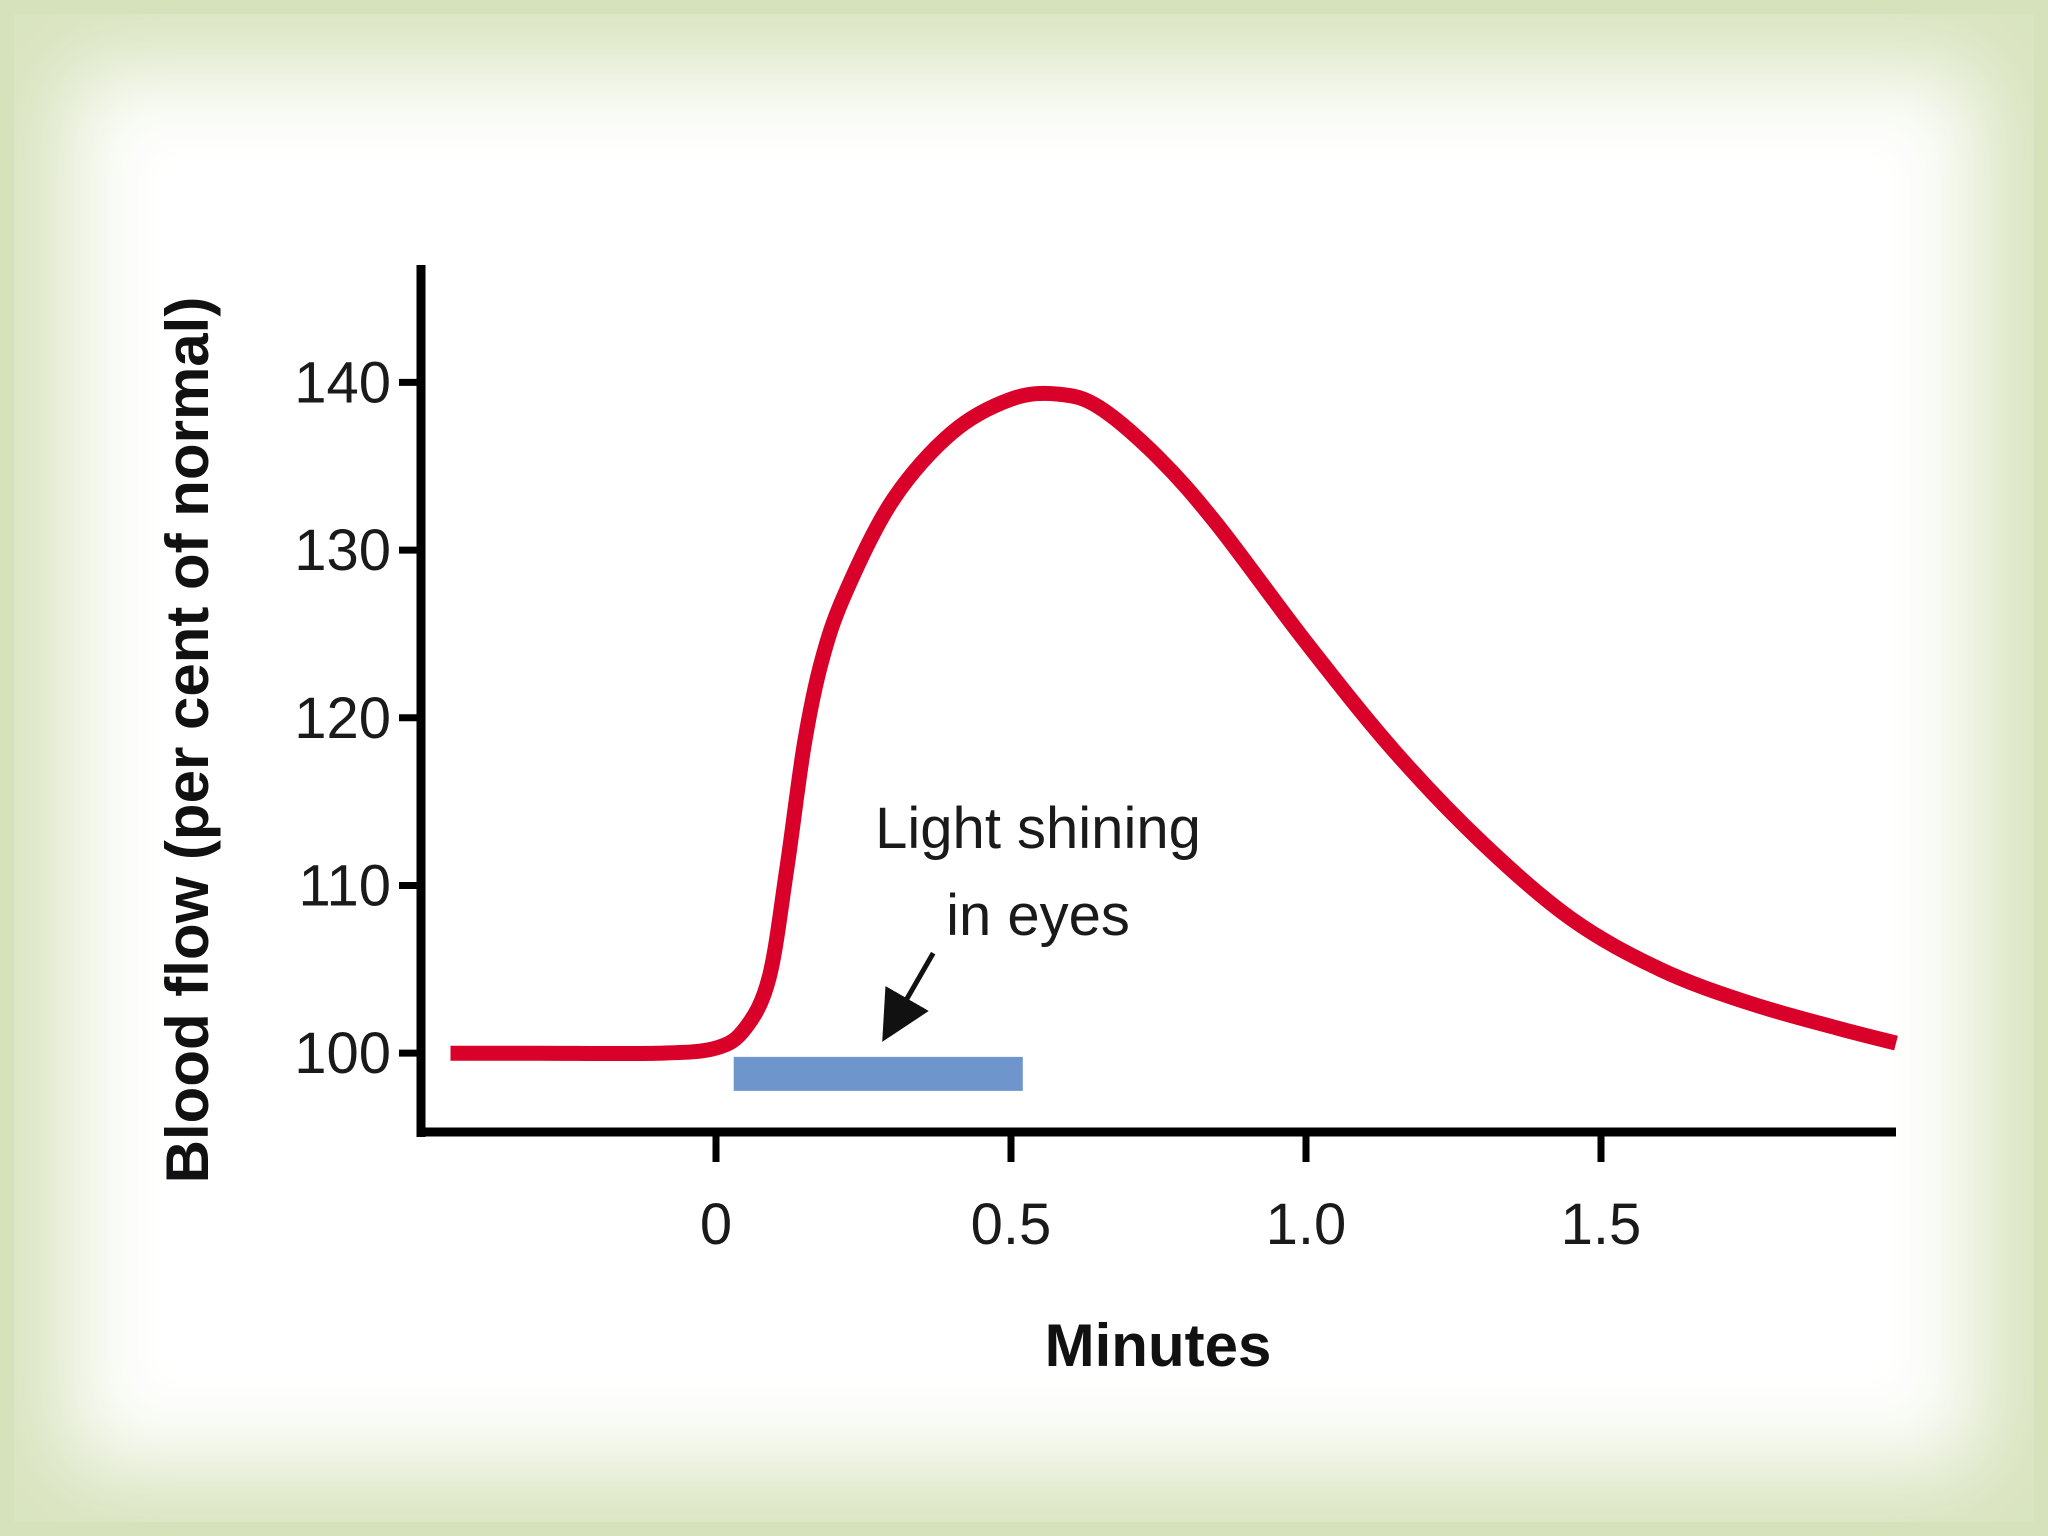  Describe the element at coordinates (909, 996) in the screenshot. I see `annotation-arrow` at that location.